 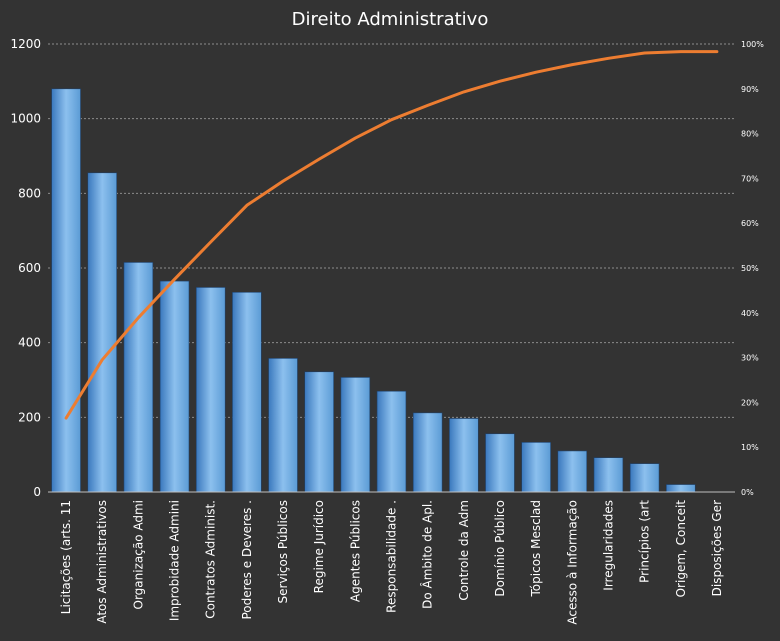 I want to click on x-category-label: Origem, Conceit, so click(x=681, y=549).